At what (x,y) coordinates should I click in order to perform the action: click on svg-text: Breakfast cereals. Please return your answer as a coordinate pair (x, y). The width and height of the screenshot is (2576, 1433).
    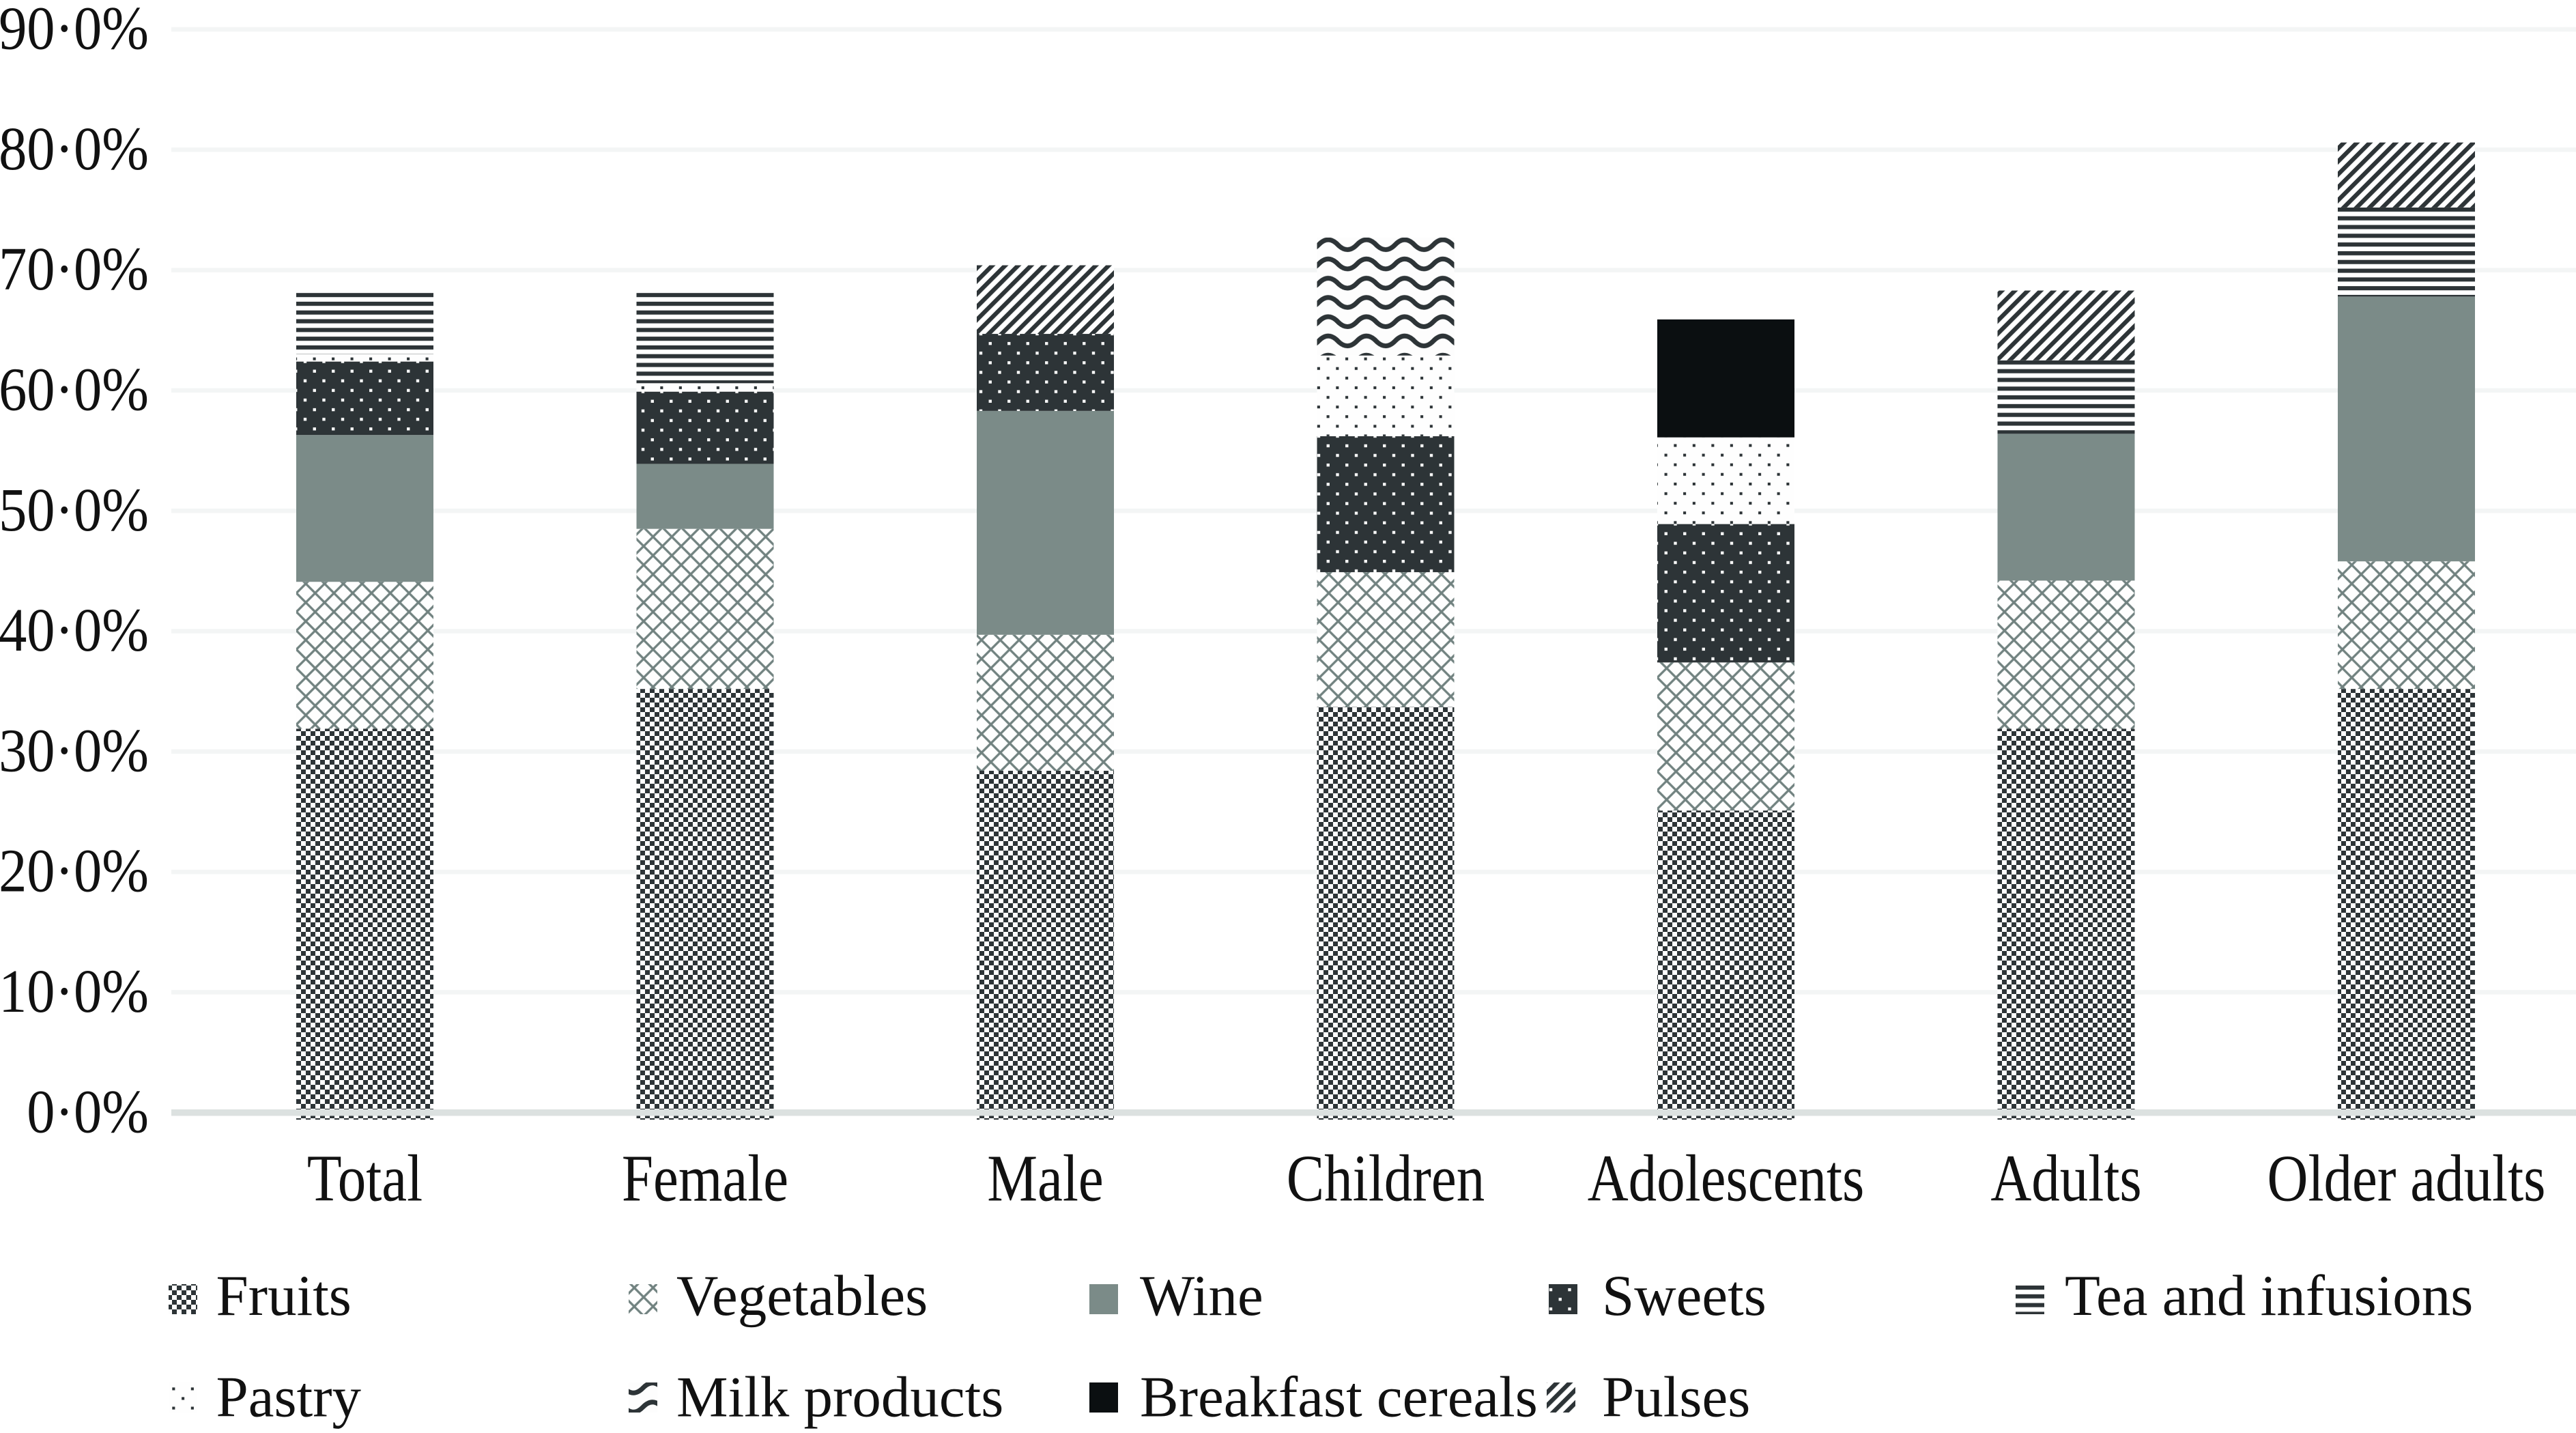
    Looking at the image, I should click on (1339, 1397).